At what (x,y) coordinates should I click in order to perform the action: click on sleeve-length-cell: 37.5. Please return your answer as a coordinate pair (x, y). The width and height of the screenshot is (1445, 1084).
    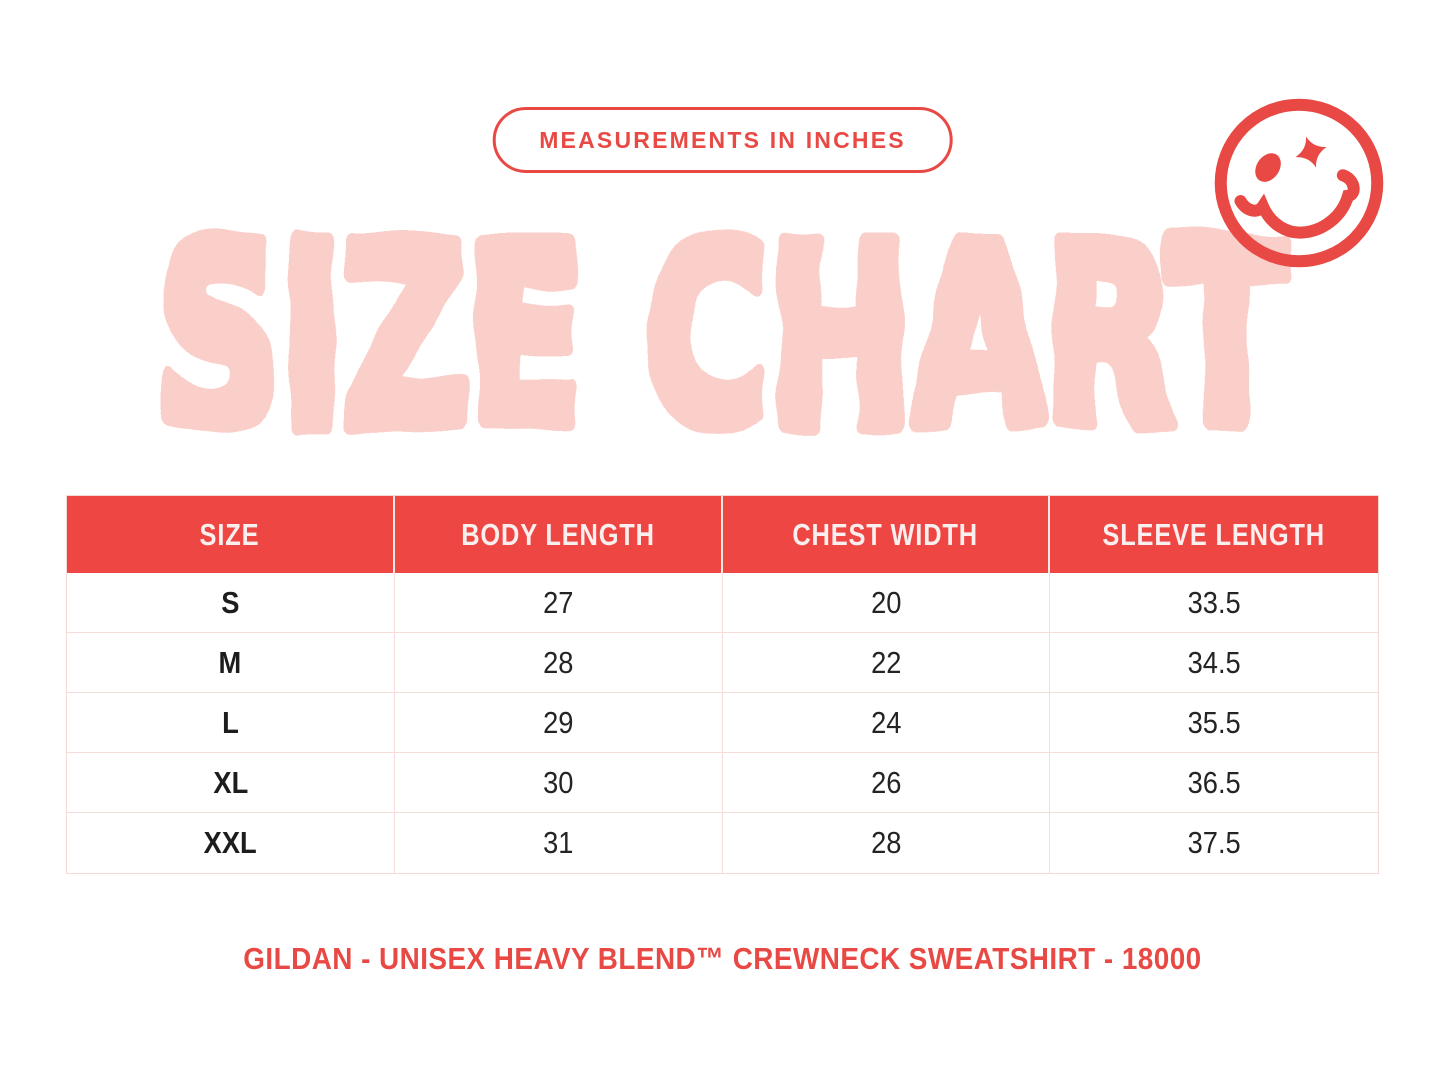
    Looking at the image, I should click on (1214, 842).